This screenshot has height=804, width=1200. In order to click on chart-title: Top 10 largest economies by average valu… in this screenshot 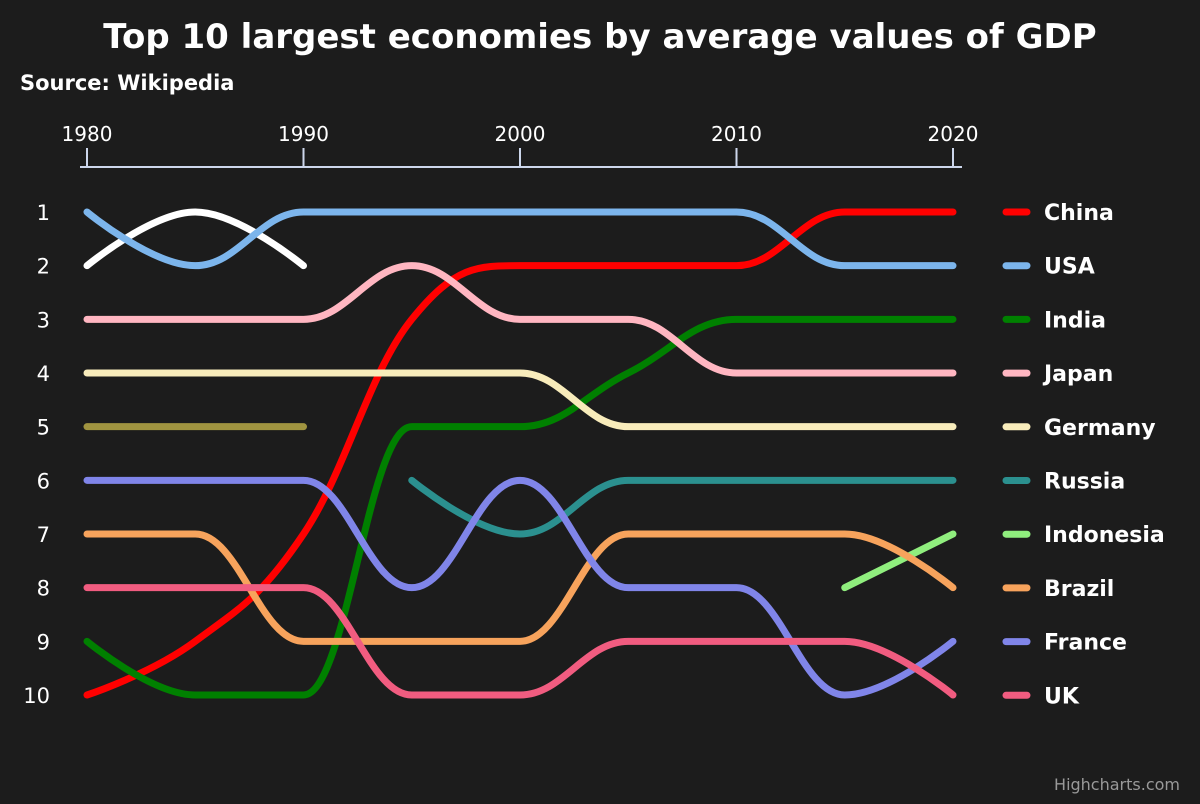, I will do `click(599, 37)`.